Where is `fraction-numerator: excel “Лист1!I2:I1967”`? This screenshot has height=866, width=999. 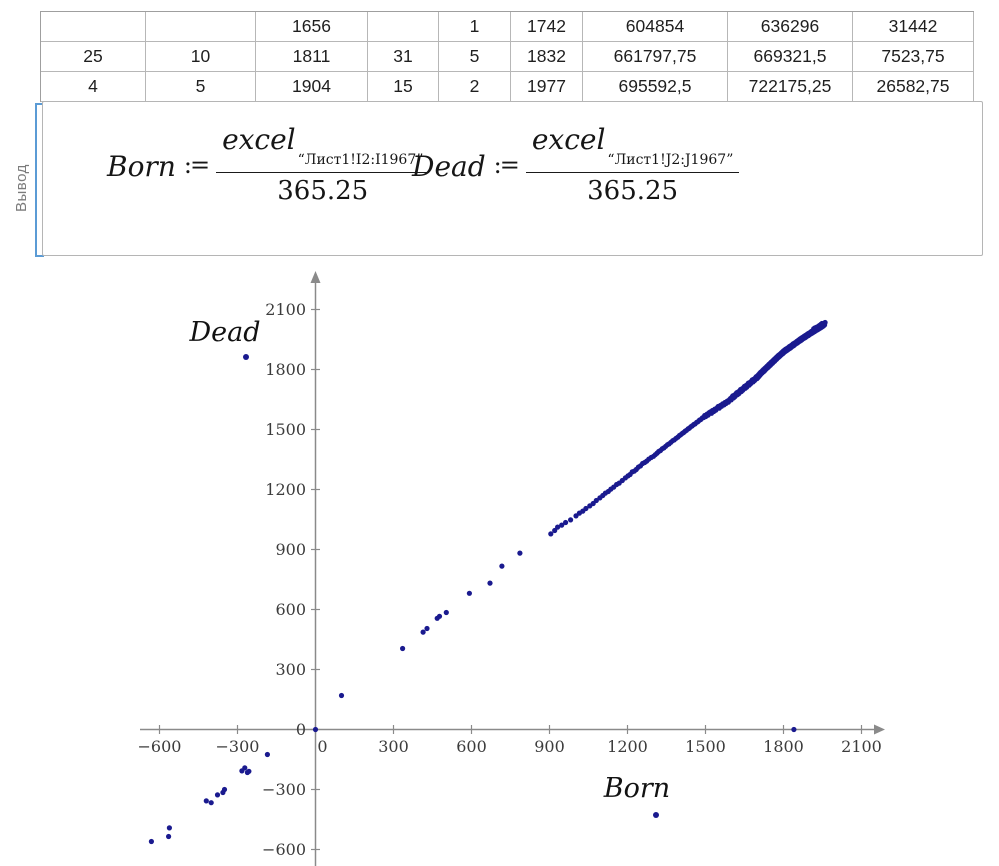
fraction-numerator: excel “Лист1!I2:I1967” is located at coordinates (322, 149).